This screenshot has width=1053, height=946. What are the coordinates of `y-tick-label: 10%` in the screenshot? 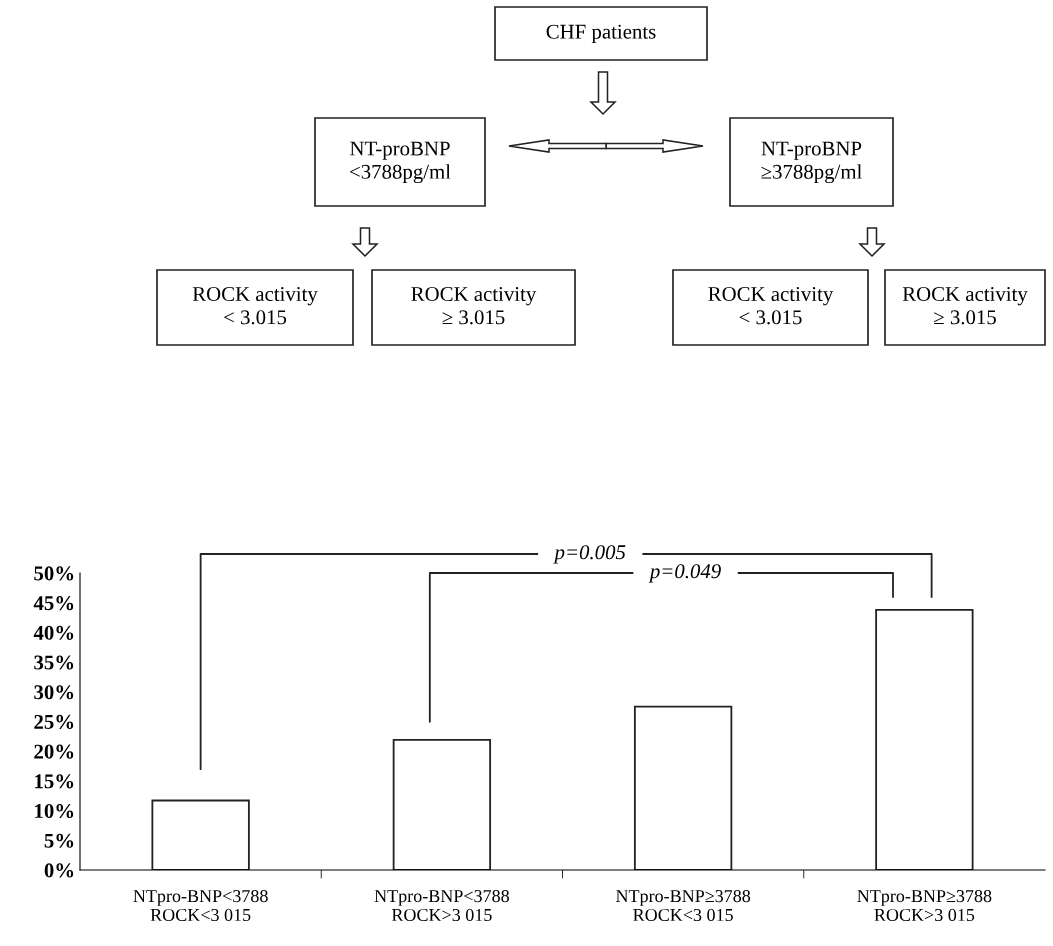 It's located at (54, 811).